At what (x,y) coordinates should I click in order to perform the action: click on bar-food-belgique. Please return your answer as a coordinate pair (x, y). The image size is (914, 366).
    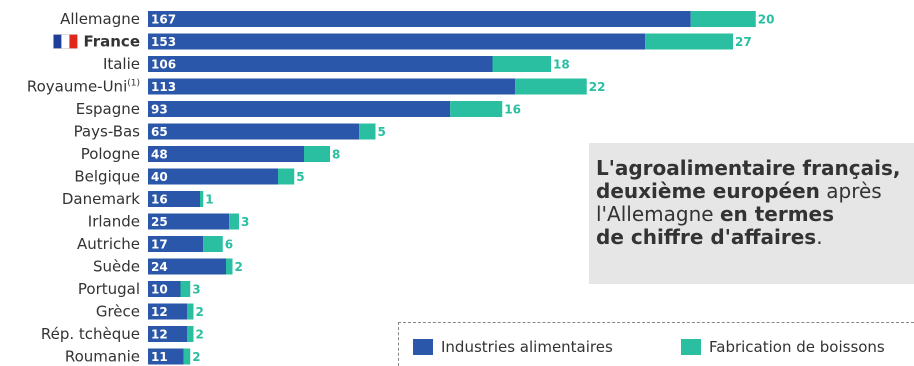
    Looking at the image, I should click on (213, 176).